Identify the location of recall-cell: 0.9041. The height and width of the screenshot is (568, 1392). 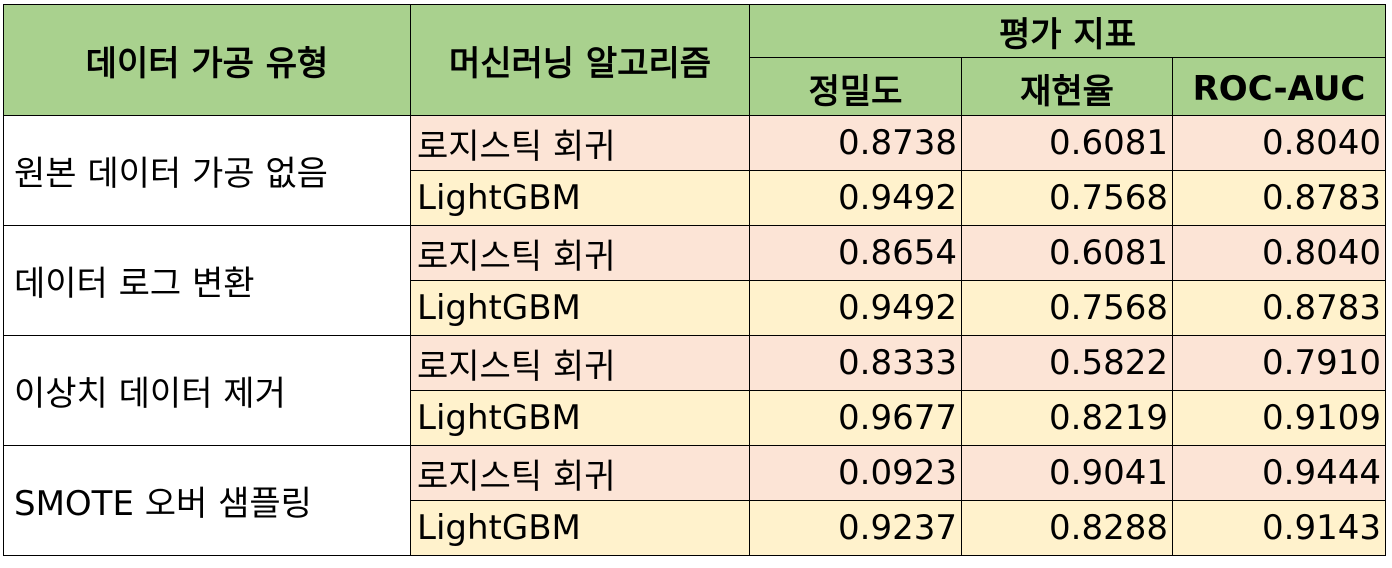
(1067, 473).